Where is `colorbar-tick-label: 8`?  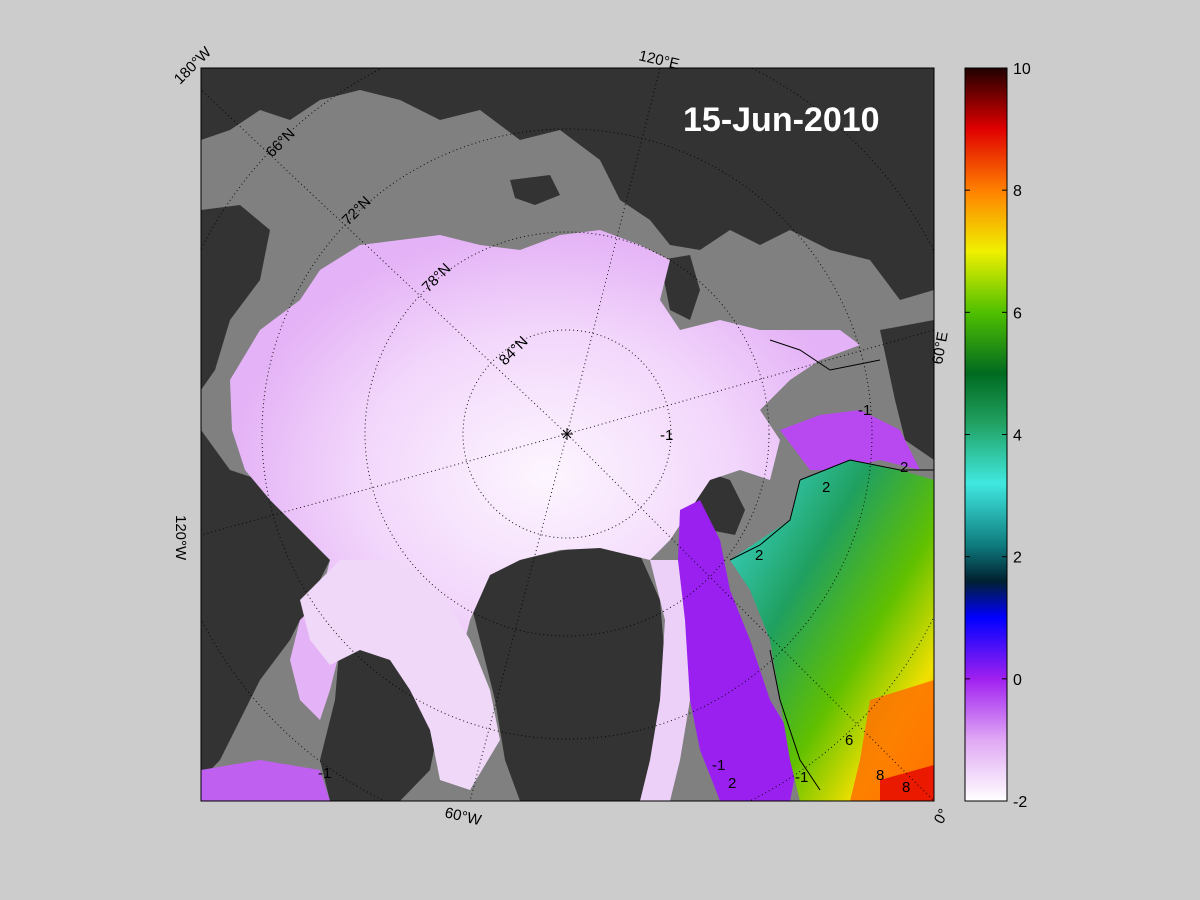 colorbar-tick-label: 8 is located at coordinates (1017, 191).